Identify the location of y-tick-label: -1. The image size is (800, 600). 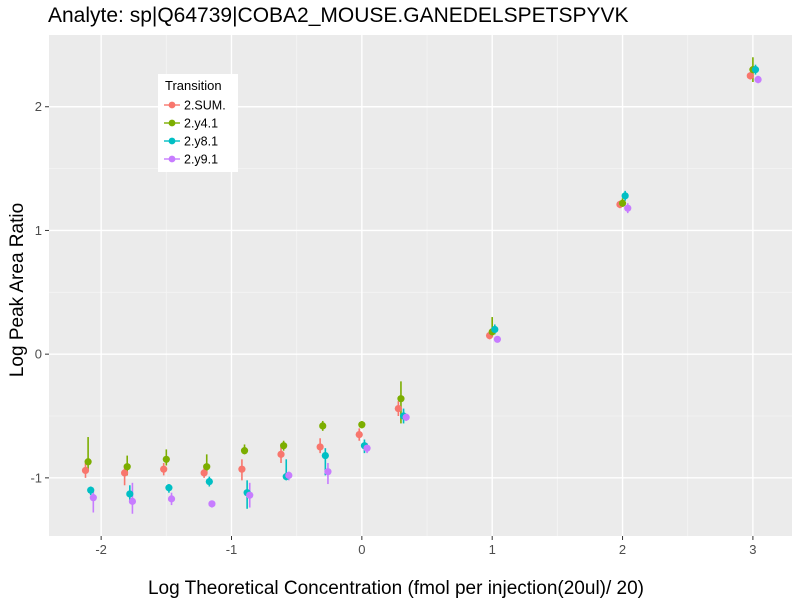
(36, 477).